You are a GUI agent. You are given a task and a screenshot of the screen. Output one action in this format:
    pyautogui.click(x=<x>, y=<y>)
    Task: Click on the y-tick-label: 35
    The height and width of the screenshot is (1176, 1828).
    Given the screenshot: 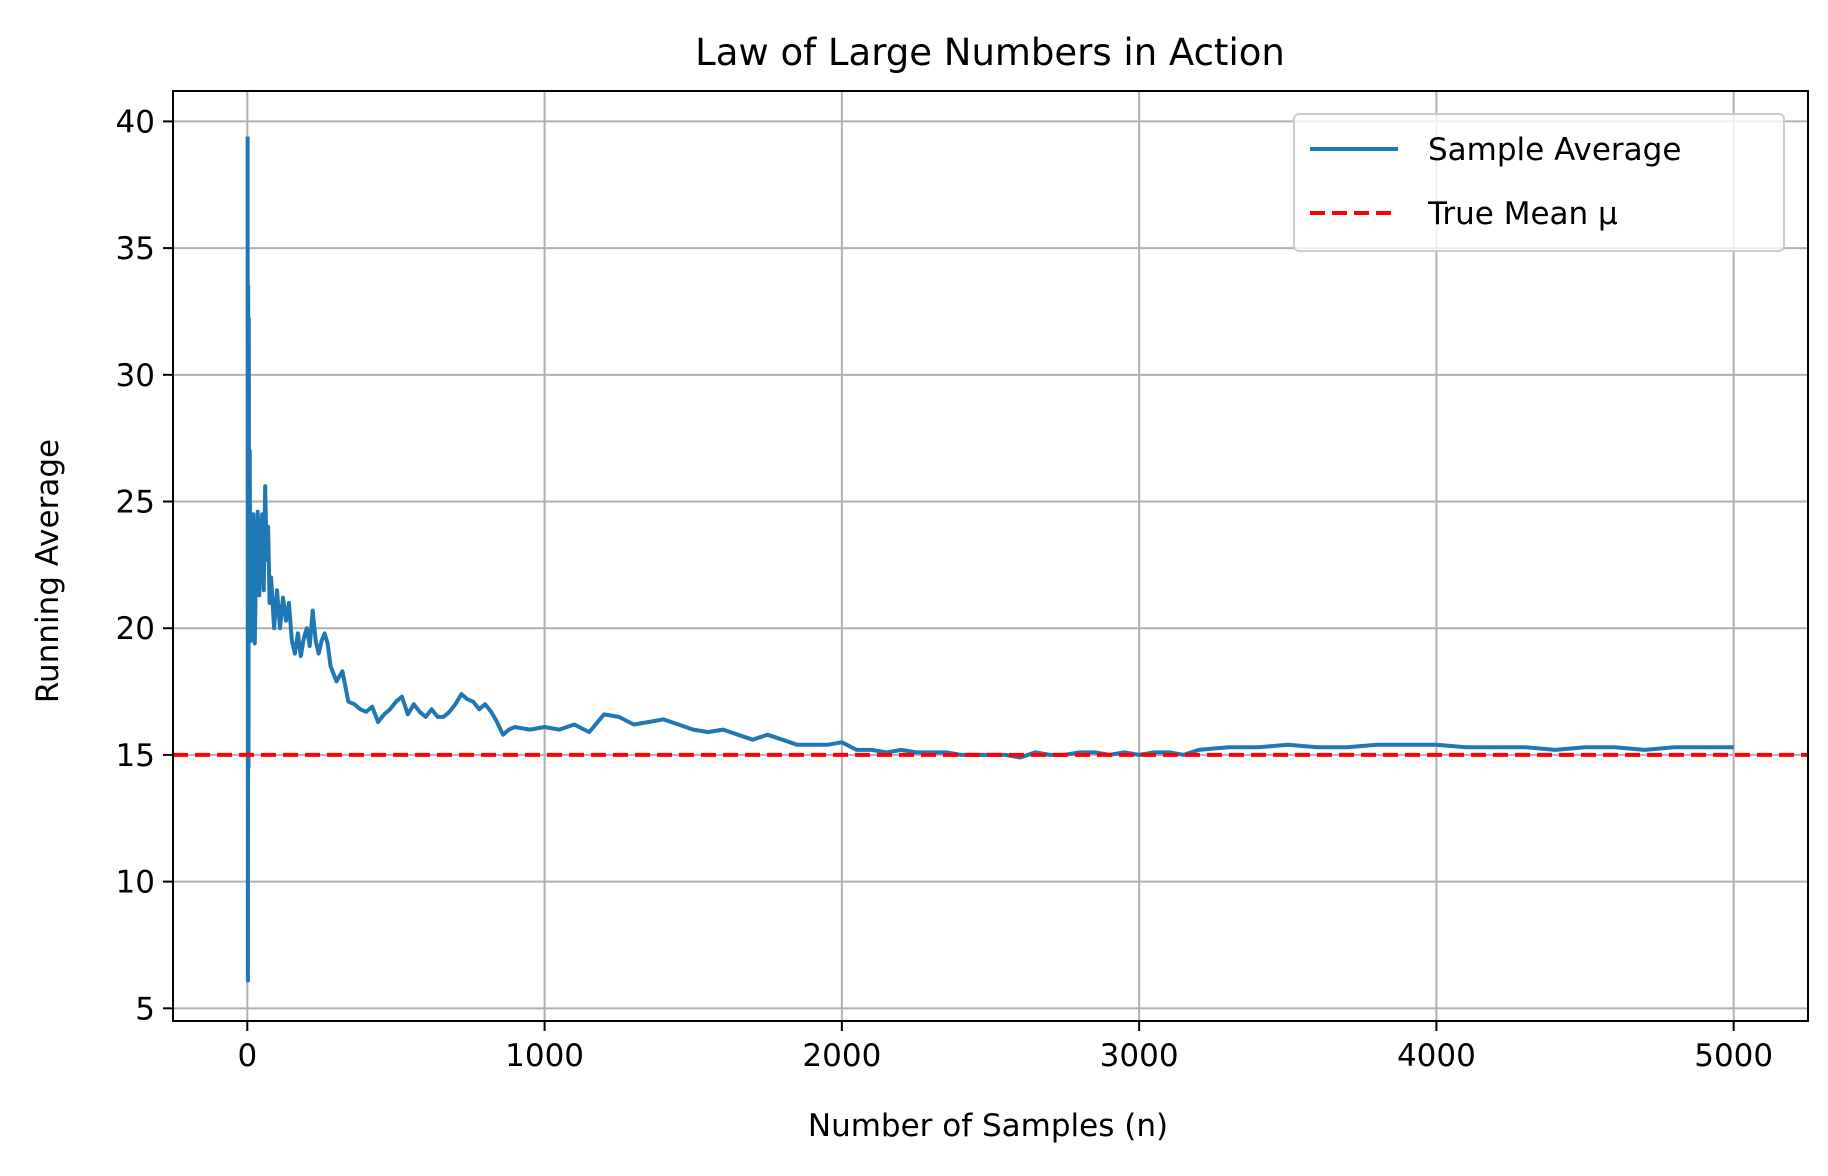 What is the action you would take?
    pyautogui.click(x=135, y=249)
    